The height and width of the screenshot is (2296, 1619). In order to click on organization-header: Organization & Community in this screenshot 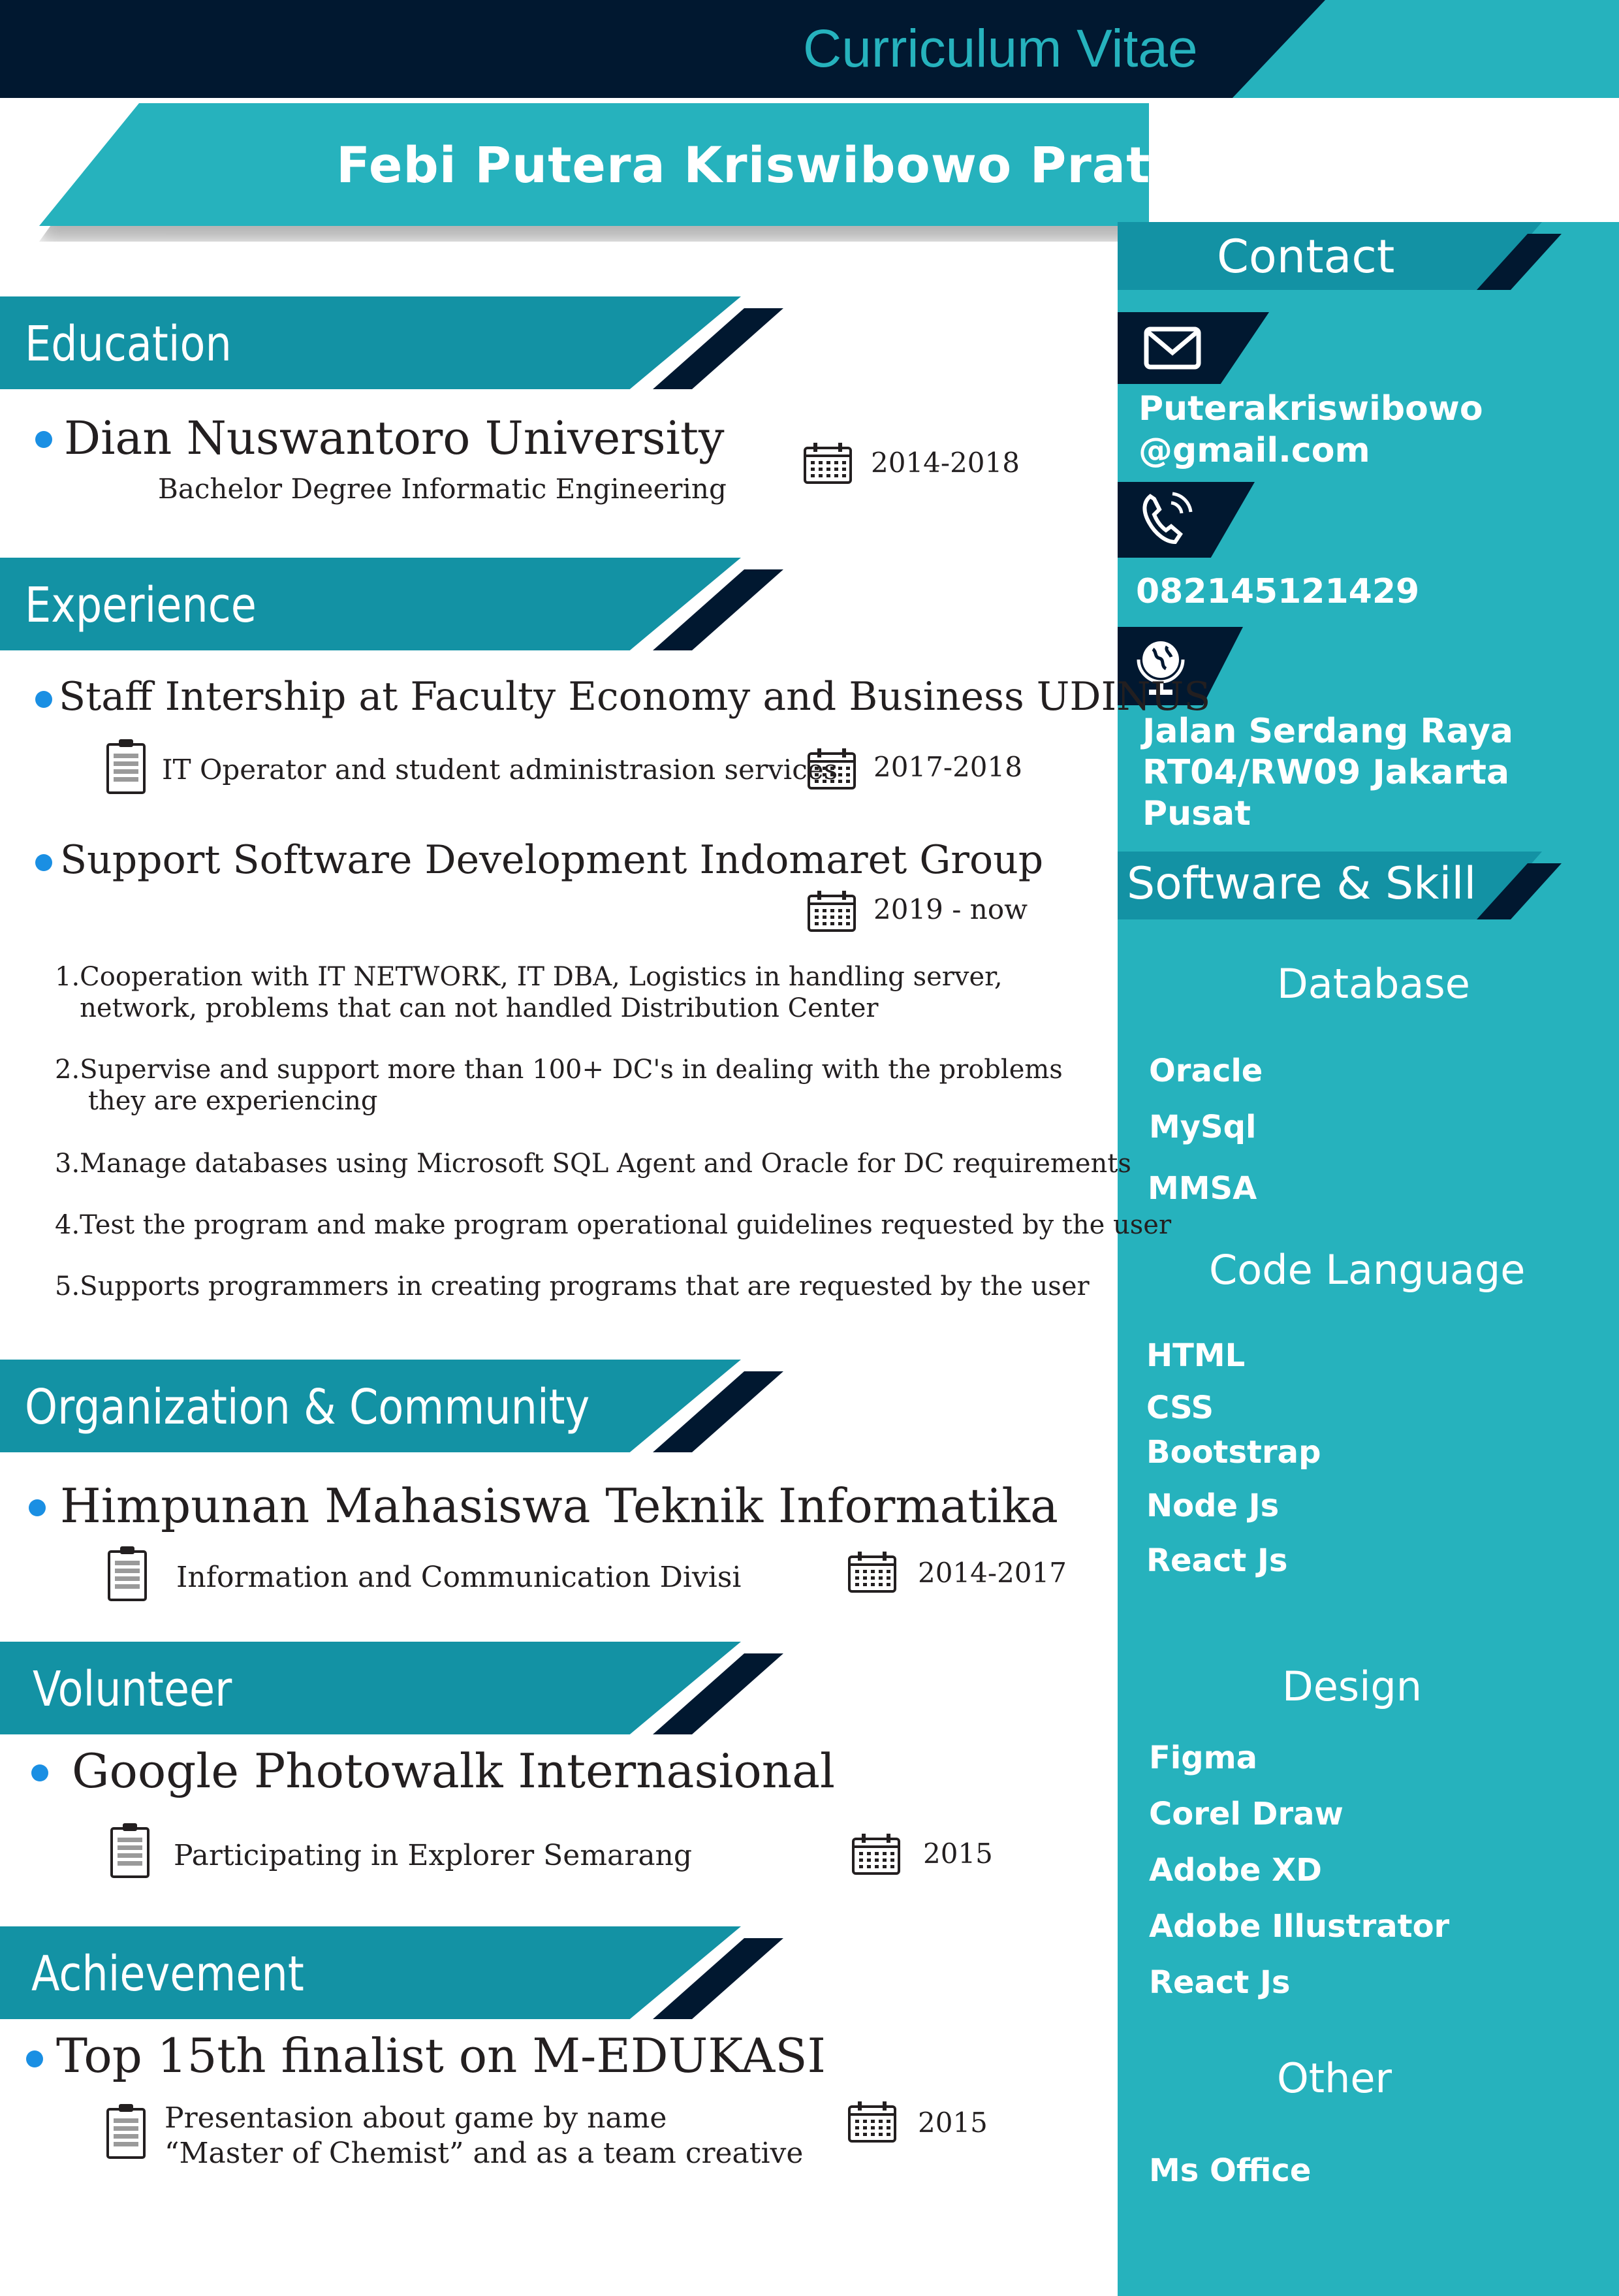, I will do `click(392, 1406)`.